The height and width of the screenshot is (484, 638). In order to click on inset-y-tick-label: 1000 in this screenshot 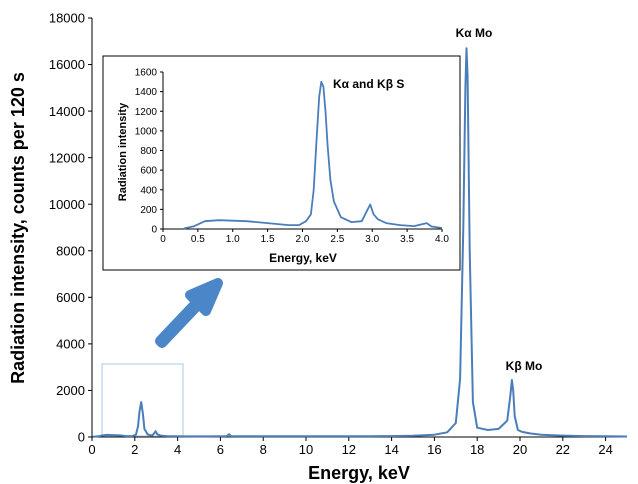, I will do `click(146, 131)`.